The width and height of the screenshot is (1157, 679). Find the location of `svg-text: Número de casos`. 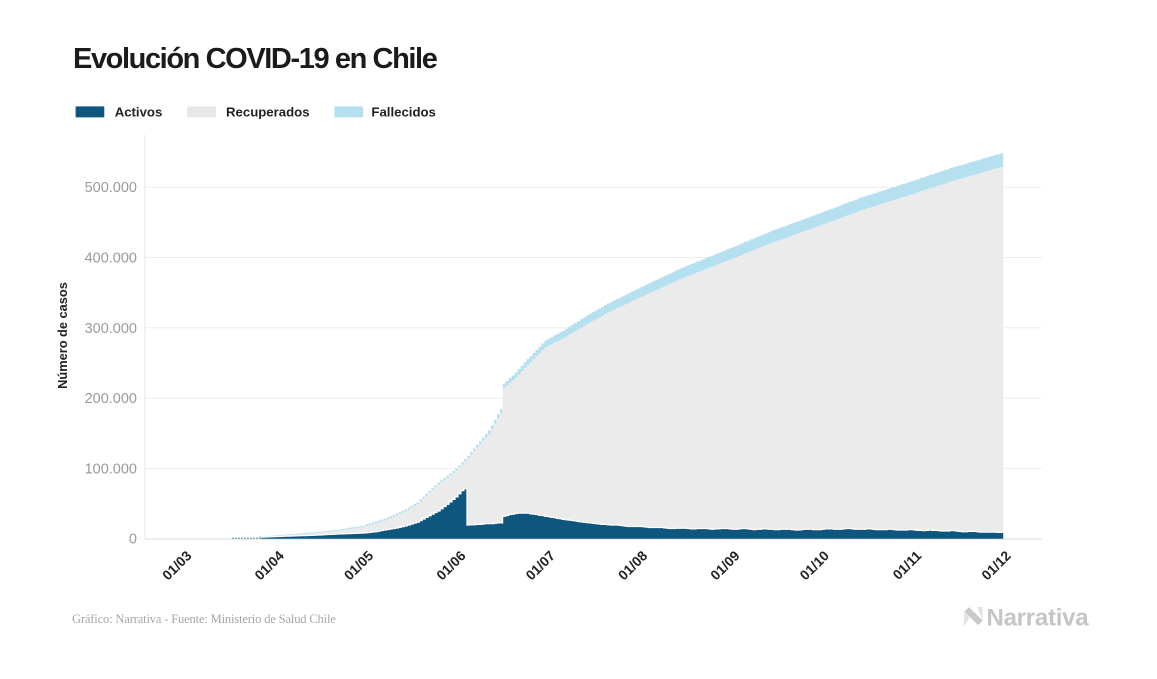

svg-text: Número de casos is located at coordinates (62, 335).